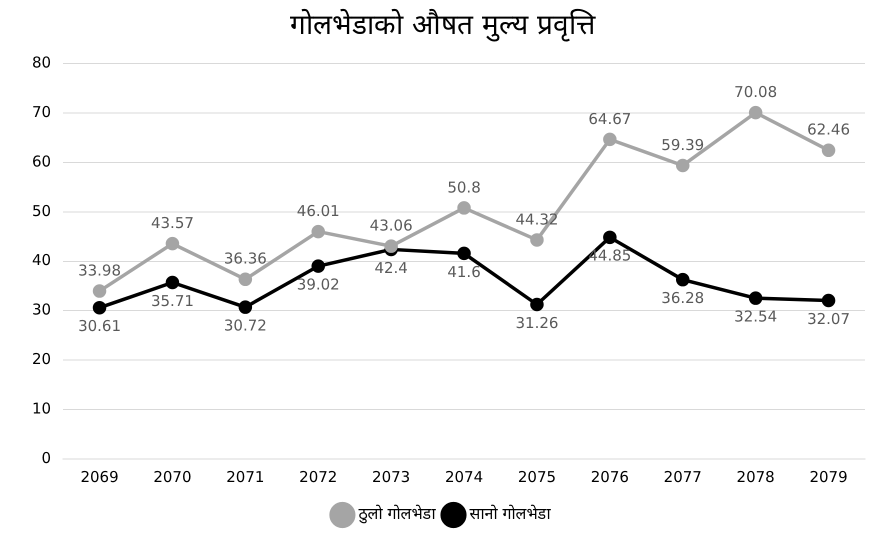  I want to click on y-tick-label: 60, so click(42, 161).